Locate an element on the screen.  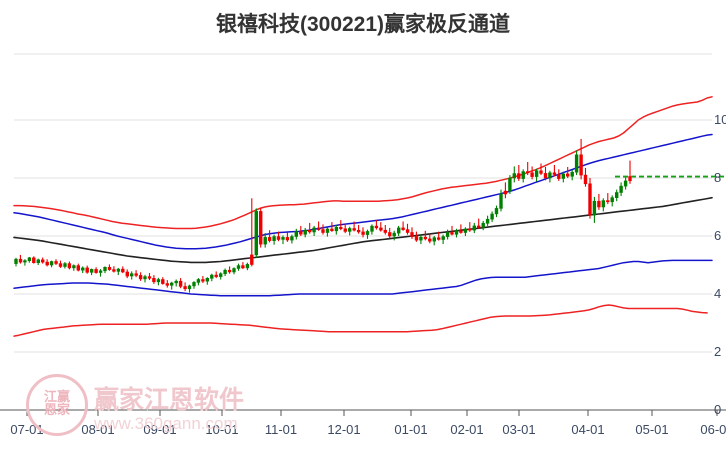
x-axis-label: 02-01 is located at coordinates (467, 429).